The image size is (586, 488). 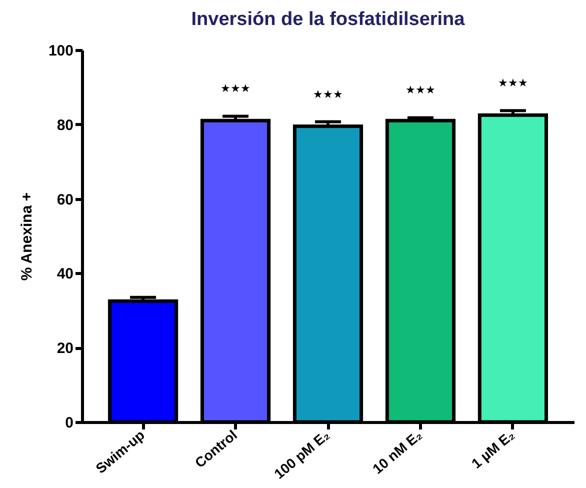 I want to click on y-tick-label: 0, so click(x=69, y=423).